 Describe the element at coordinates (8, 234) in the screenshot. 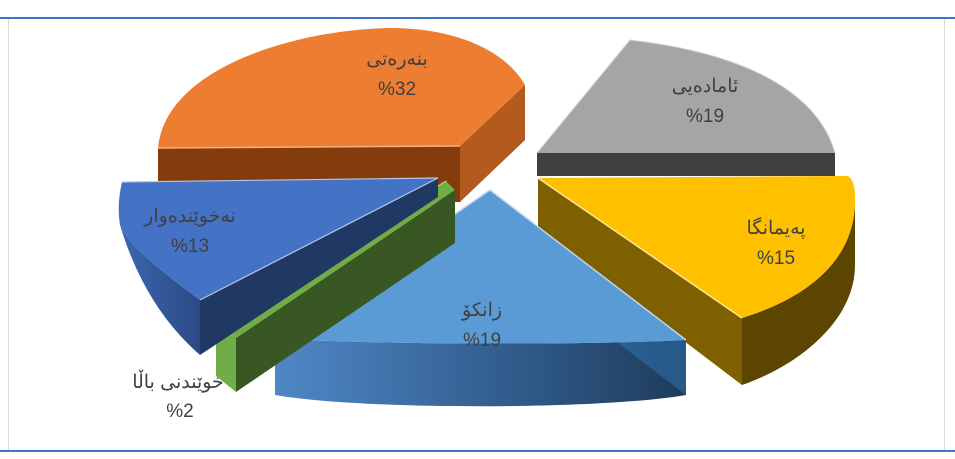

I see `chart-frame-left-border` at that location.